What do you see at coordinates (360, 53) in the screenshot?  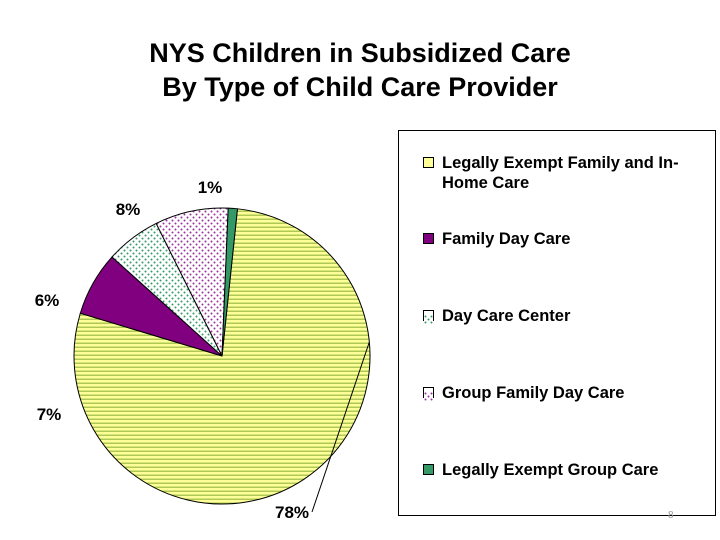 I see `chart-title-line-1: NYS Children in Subsidized Care` at bounding box center [360, 53].